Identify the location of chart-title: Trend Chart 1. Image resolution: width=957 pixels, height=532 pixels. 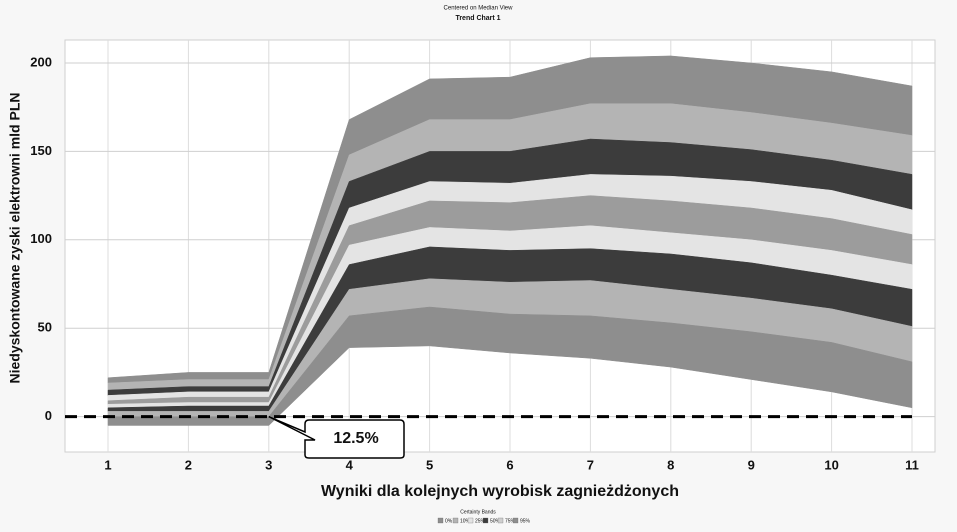
(477, 18).